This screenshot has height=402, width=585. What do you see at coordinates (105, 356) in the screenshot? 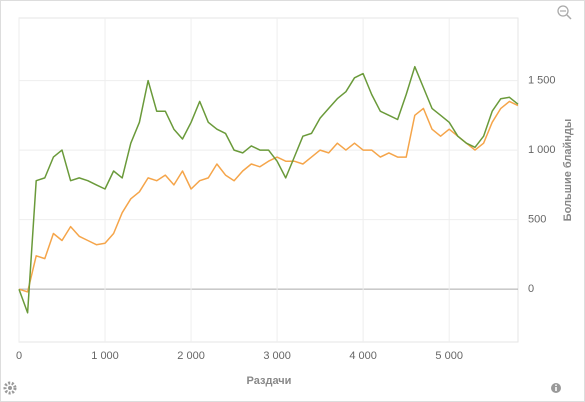
I see `x-tick-label: 1 000` at bounding box center [105, 356].